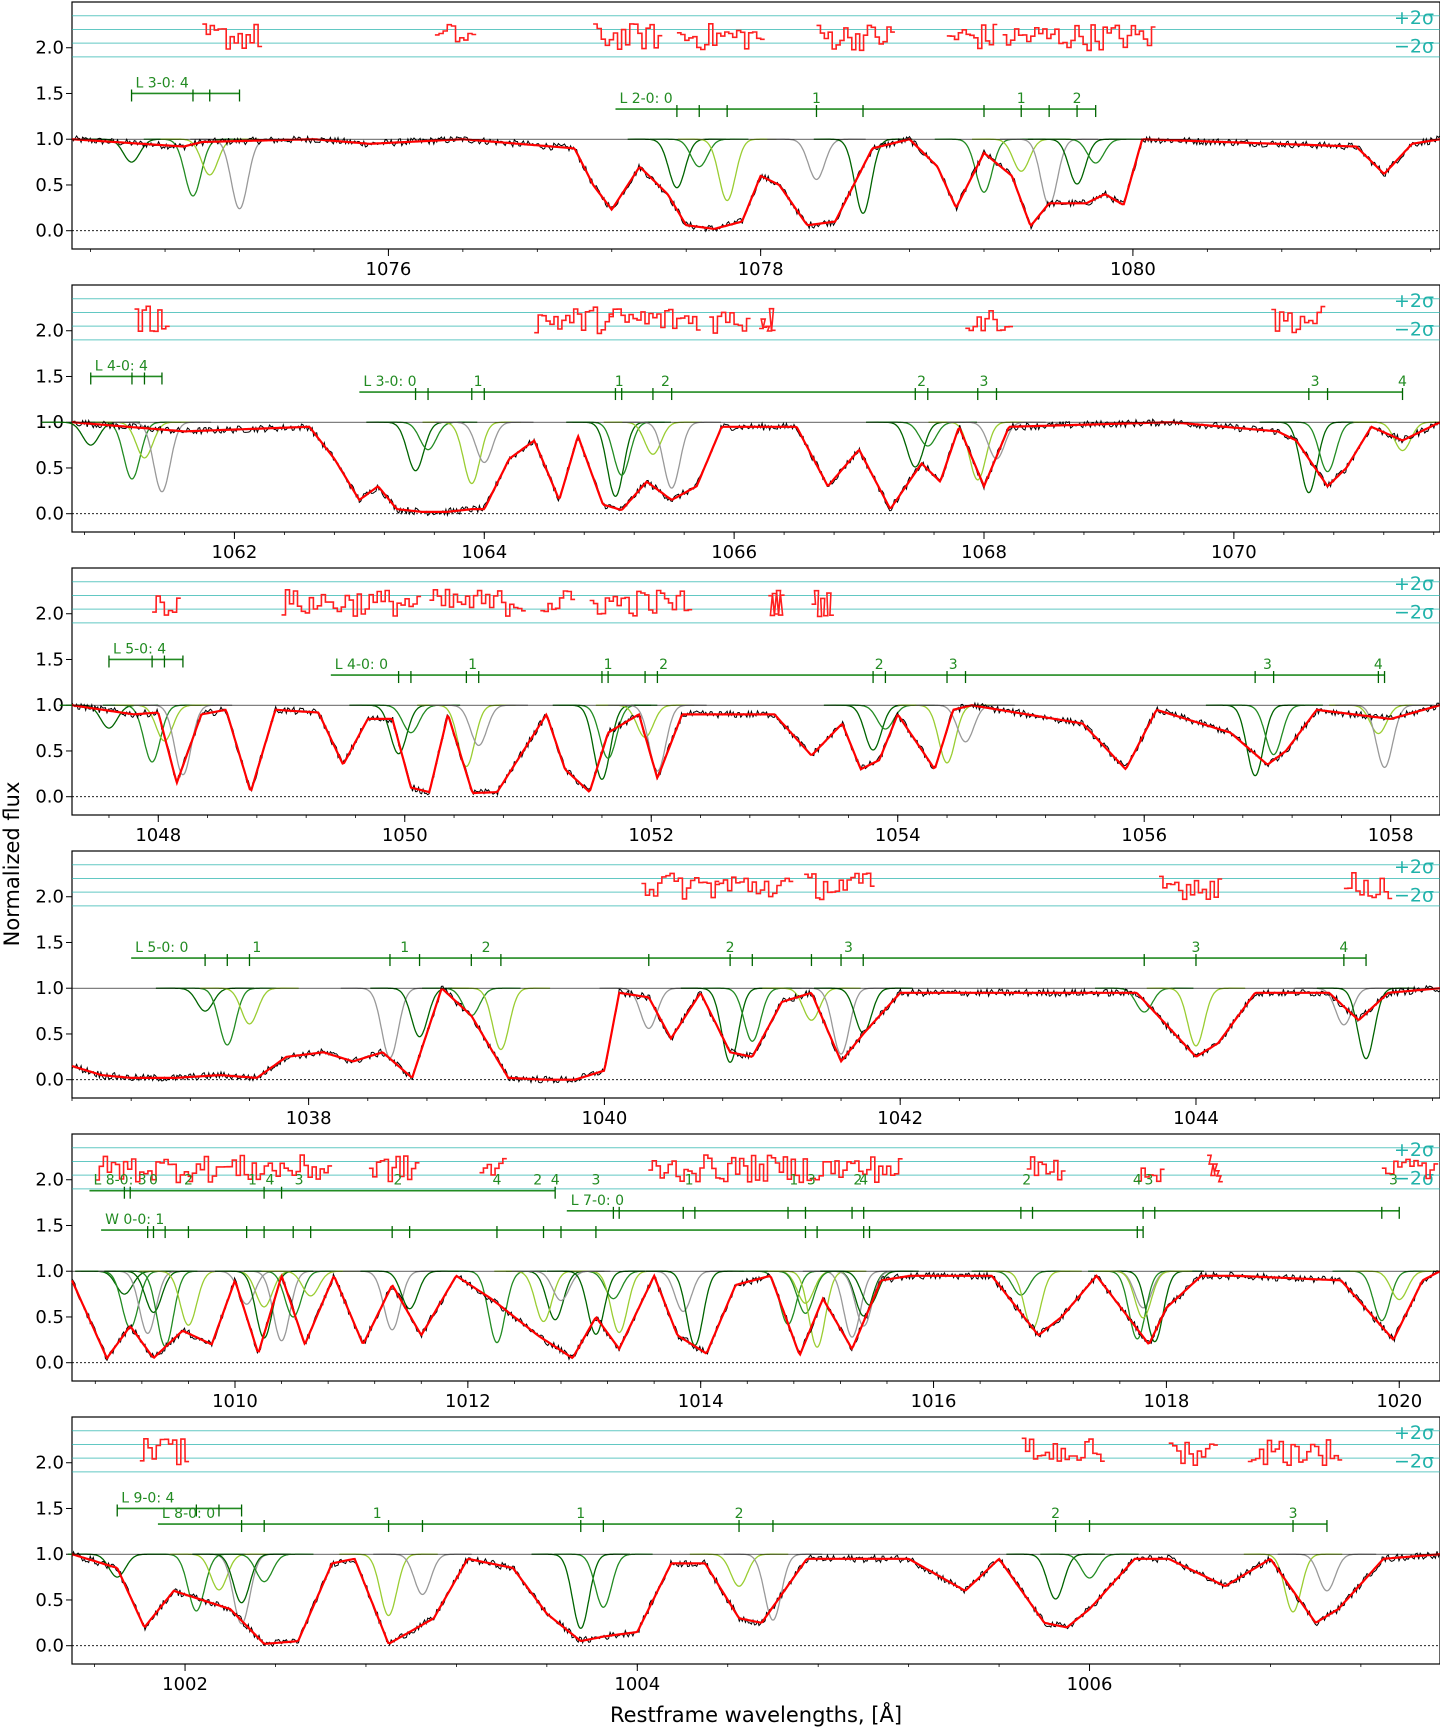  I want to click on x-tick-label: 1004, so click(637, 1684).